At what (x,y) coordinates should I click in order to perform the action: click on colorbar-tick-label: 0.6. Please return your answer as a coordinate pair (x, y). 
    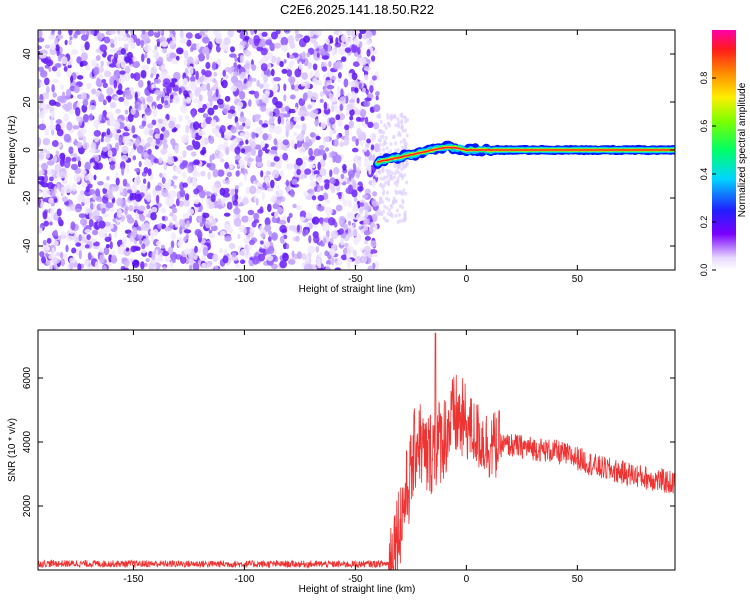
    Looking at the image, I should click on (704, 126).